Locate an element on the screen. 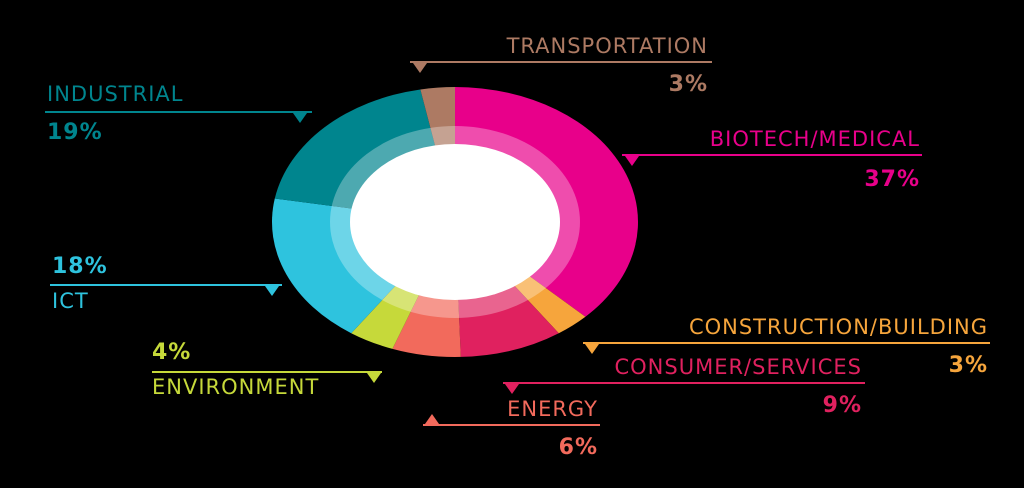 The image size is (1024, 488). category-label: BIOTECH/MEDICAL is located at coordinates (815, 139).